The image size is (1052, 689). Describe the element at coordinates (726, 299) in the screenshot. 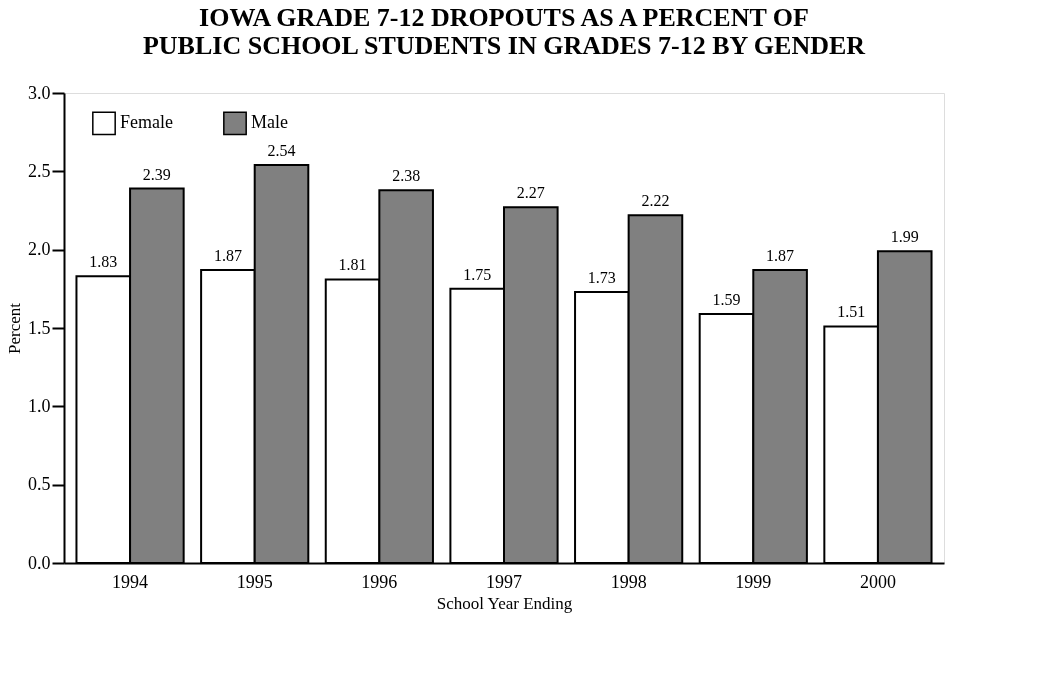

I see `data-label: 1.59` at that location.